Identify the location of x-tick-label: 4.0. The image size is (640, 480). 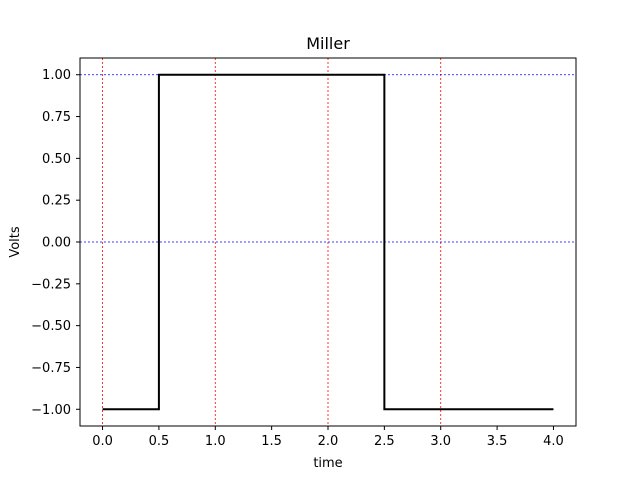
(553, 441).